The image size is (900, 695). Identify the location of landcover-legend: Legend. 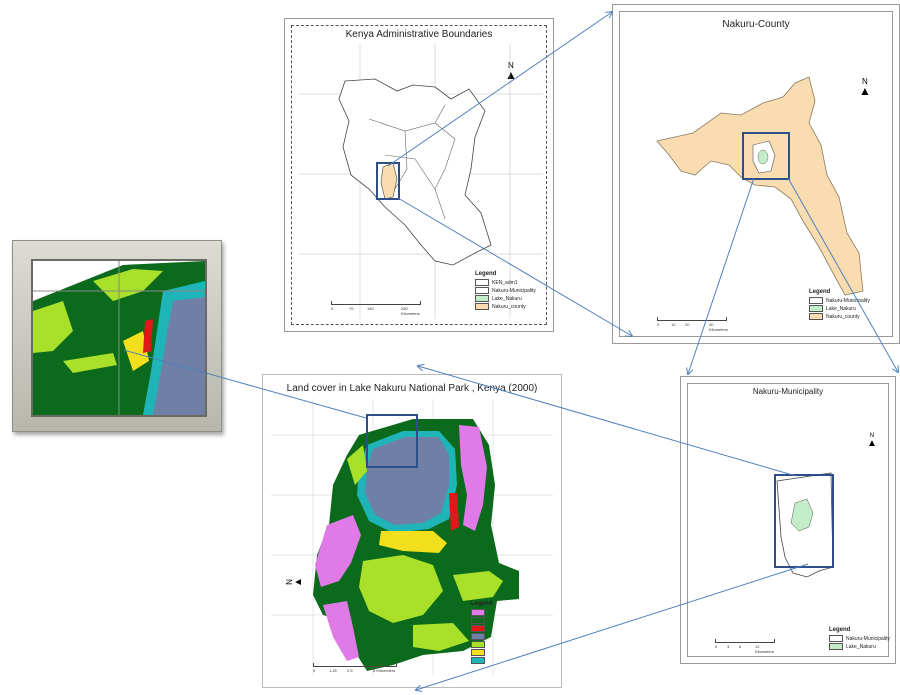
(481, 633).